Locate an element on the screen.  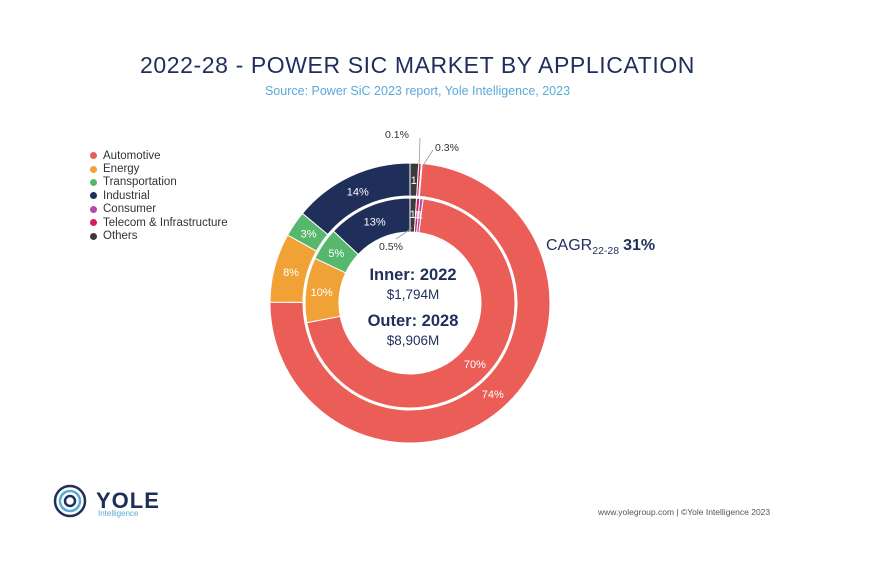
legend-item-automotive: Automotive is located at coordinates (159, 155).